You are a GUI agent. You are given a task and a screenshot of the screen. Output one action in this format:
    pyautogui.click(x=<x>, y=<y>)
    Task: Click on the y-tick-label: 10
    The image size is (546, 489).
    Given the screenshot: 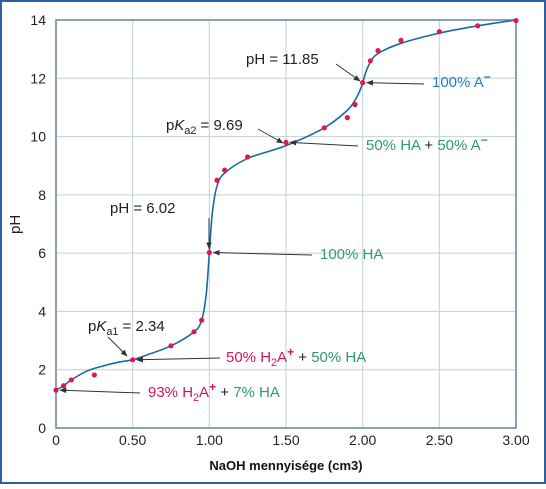 What is the action you would take?
    pyautogui.click(x=38, y=137)
    